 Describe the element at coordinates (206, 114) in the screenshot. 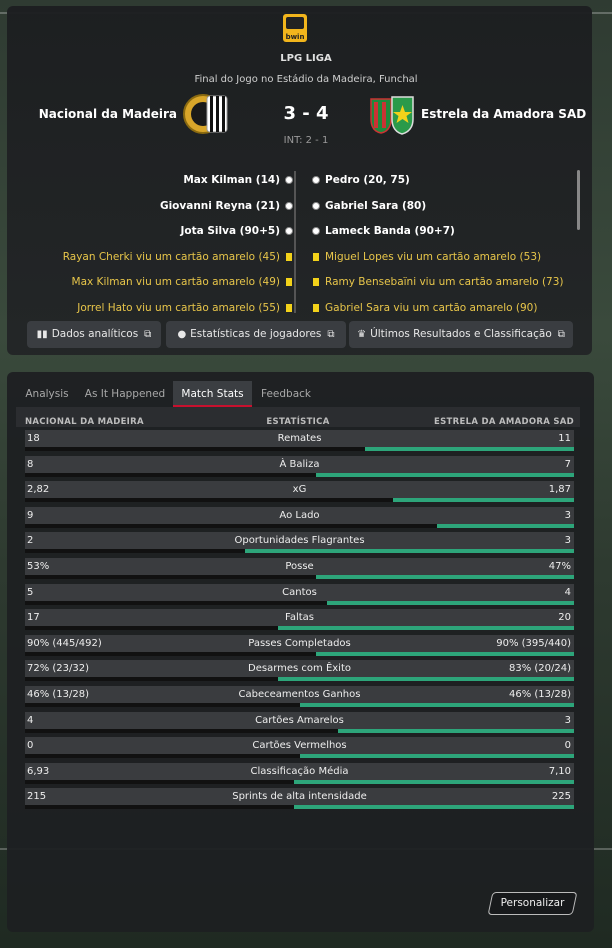

I see `home-team-badge` at that location.